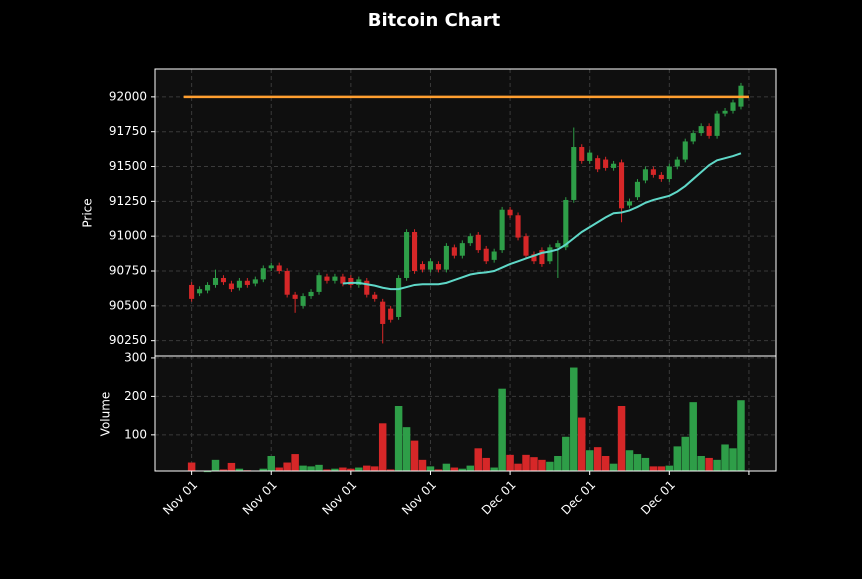 This screenshot has height=579, width=862. What do you see at coordinates (128, 271) in the screenshot?
I see `y-tick-label: 90750` at bounding box center [128, 271].